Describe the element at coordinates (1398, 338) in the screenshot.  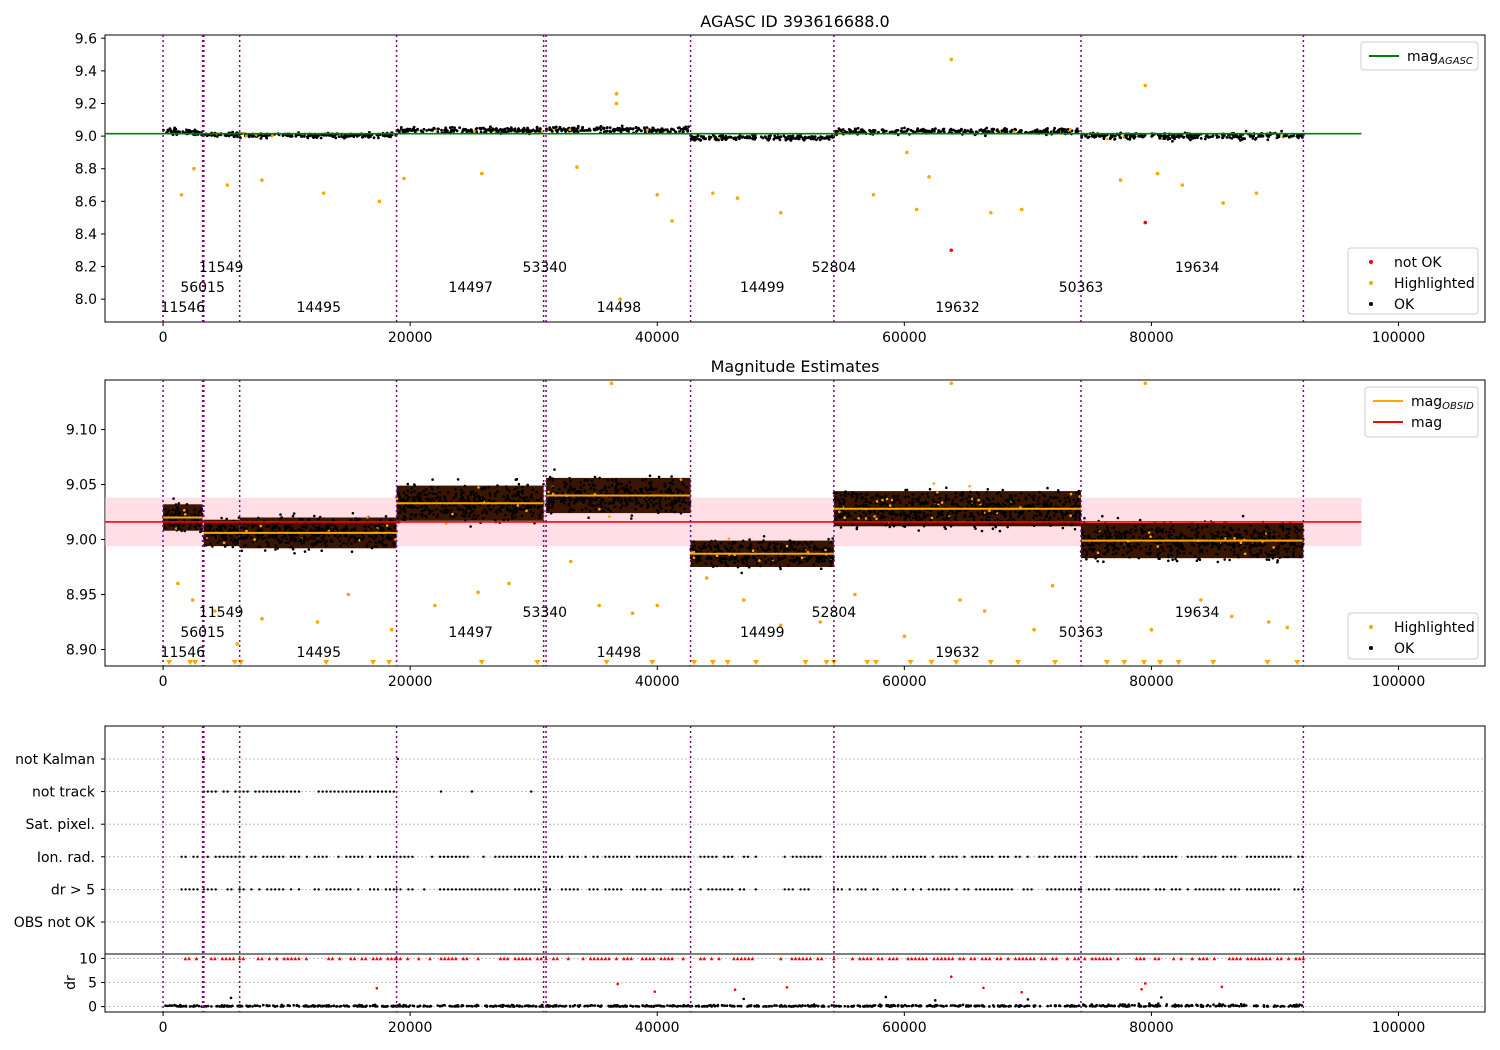
I see `x-tick-label: 100000` at that location.